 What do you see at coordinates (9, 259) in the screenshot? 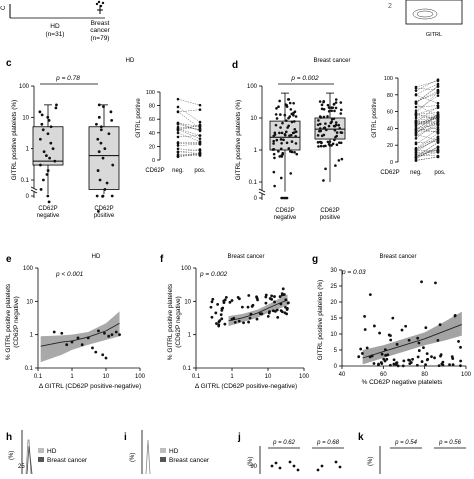
I see `panel-label-e: e` at bounding box center [9, 259].